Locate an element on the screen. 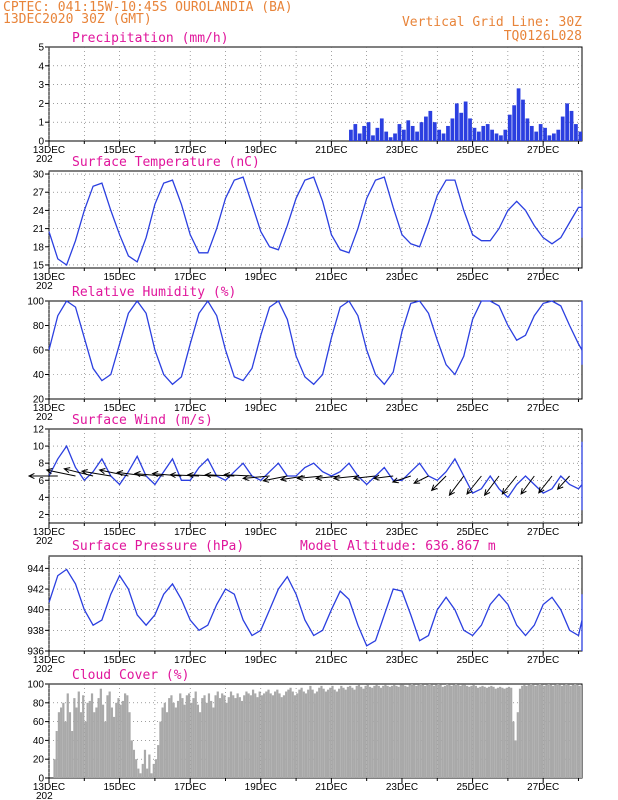 Image resolution: width=618 pixels, height=800 pixels. x-tick-label: 25DEC is located at coordinates (472, 660).